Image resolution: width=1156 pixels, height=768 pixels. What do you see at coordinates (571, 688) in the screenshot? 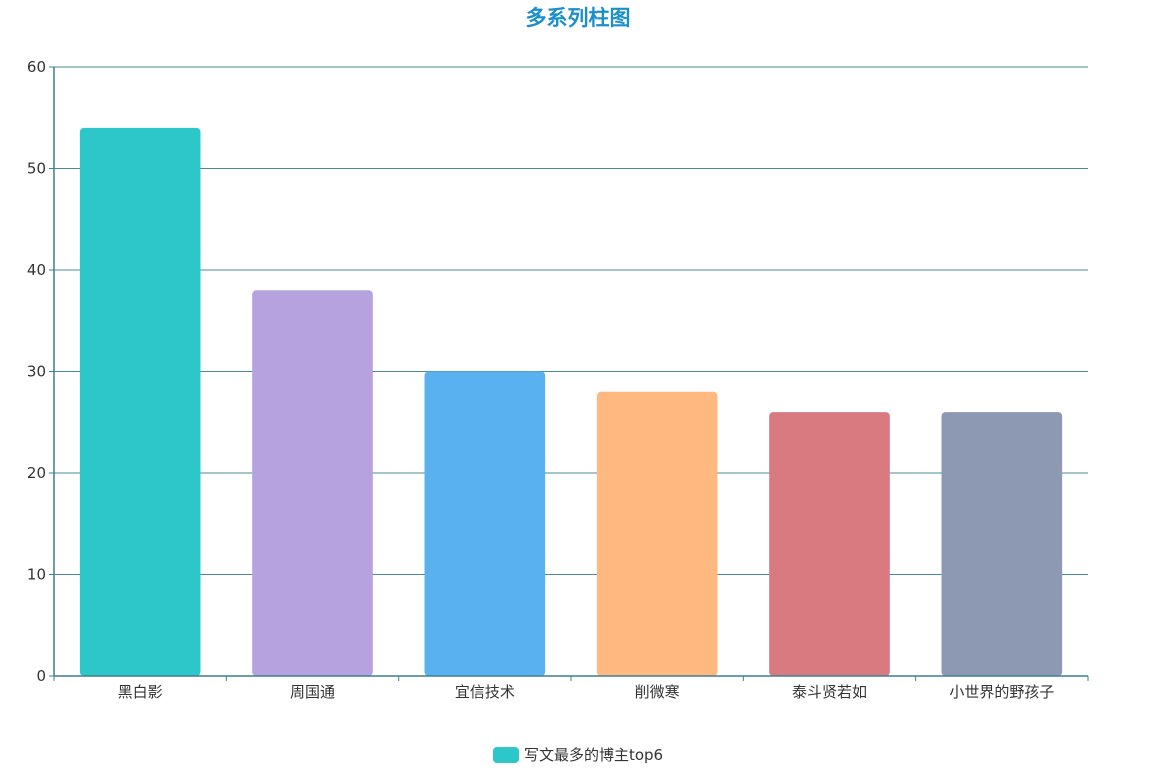
I see `x-axis: 黑白影 周国通 宜信技术 削微寒 泰斗贤若如 小世界的野孩子` at bounding box center [571, 688].